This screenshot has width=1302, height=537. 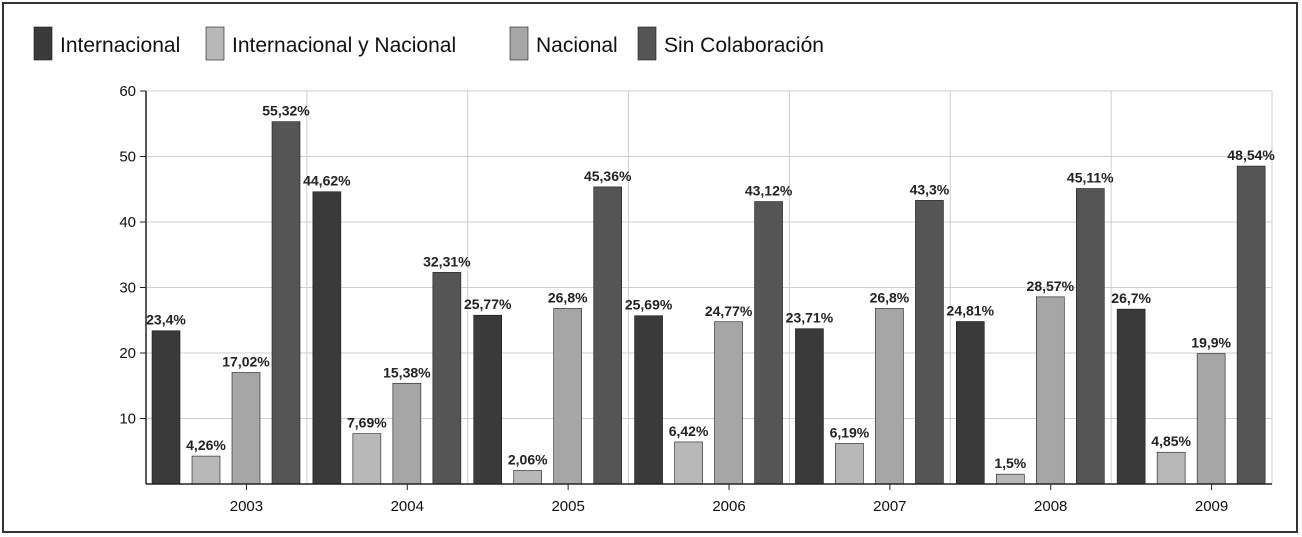 What do you see at coordinates (648, 400) in the screenshot?
I see `bar-internacional-2006` at bounding box center [648, 400].